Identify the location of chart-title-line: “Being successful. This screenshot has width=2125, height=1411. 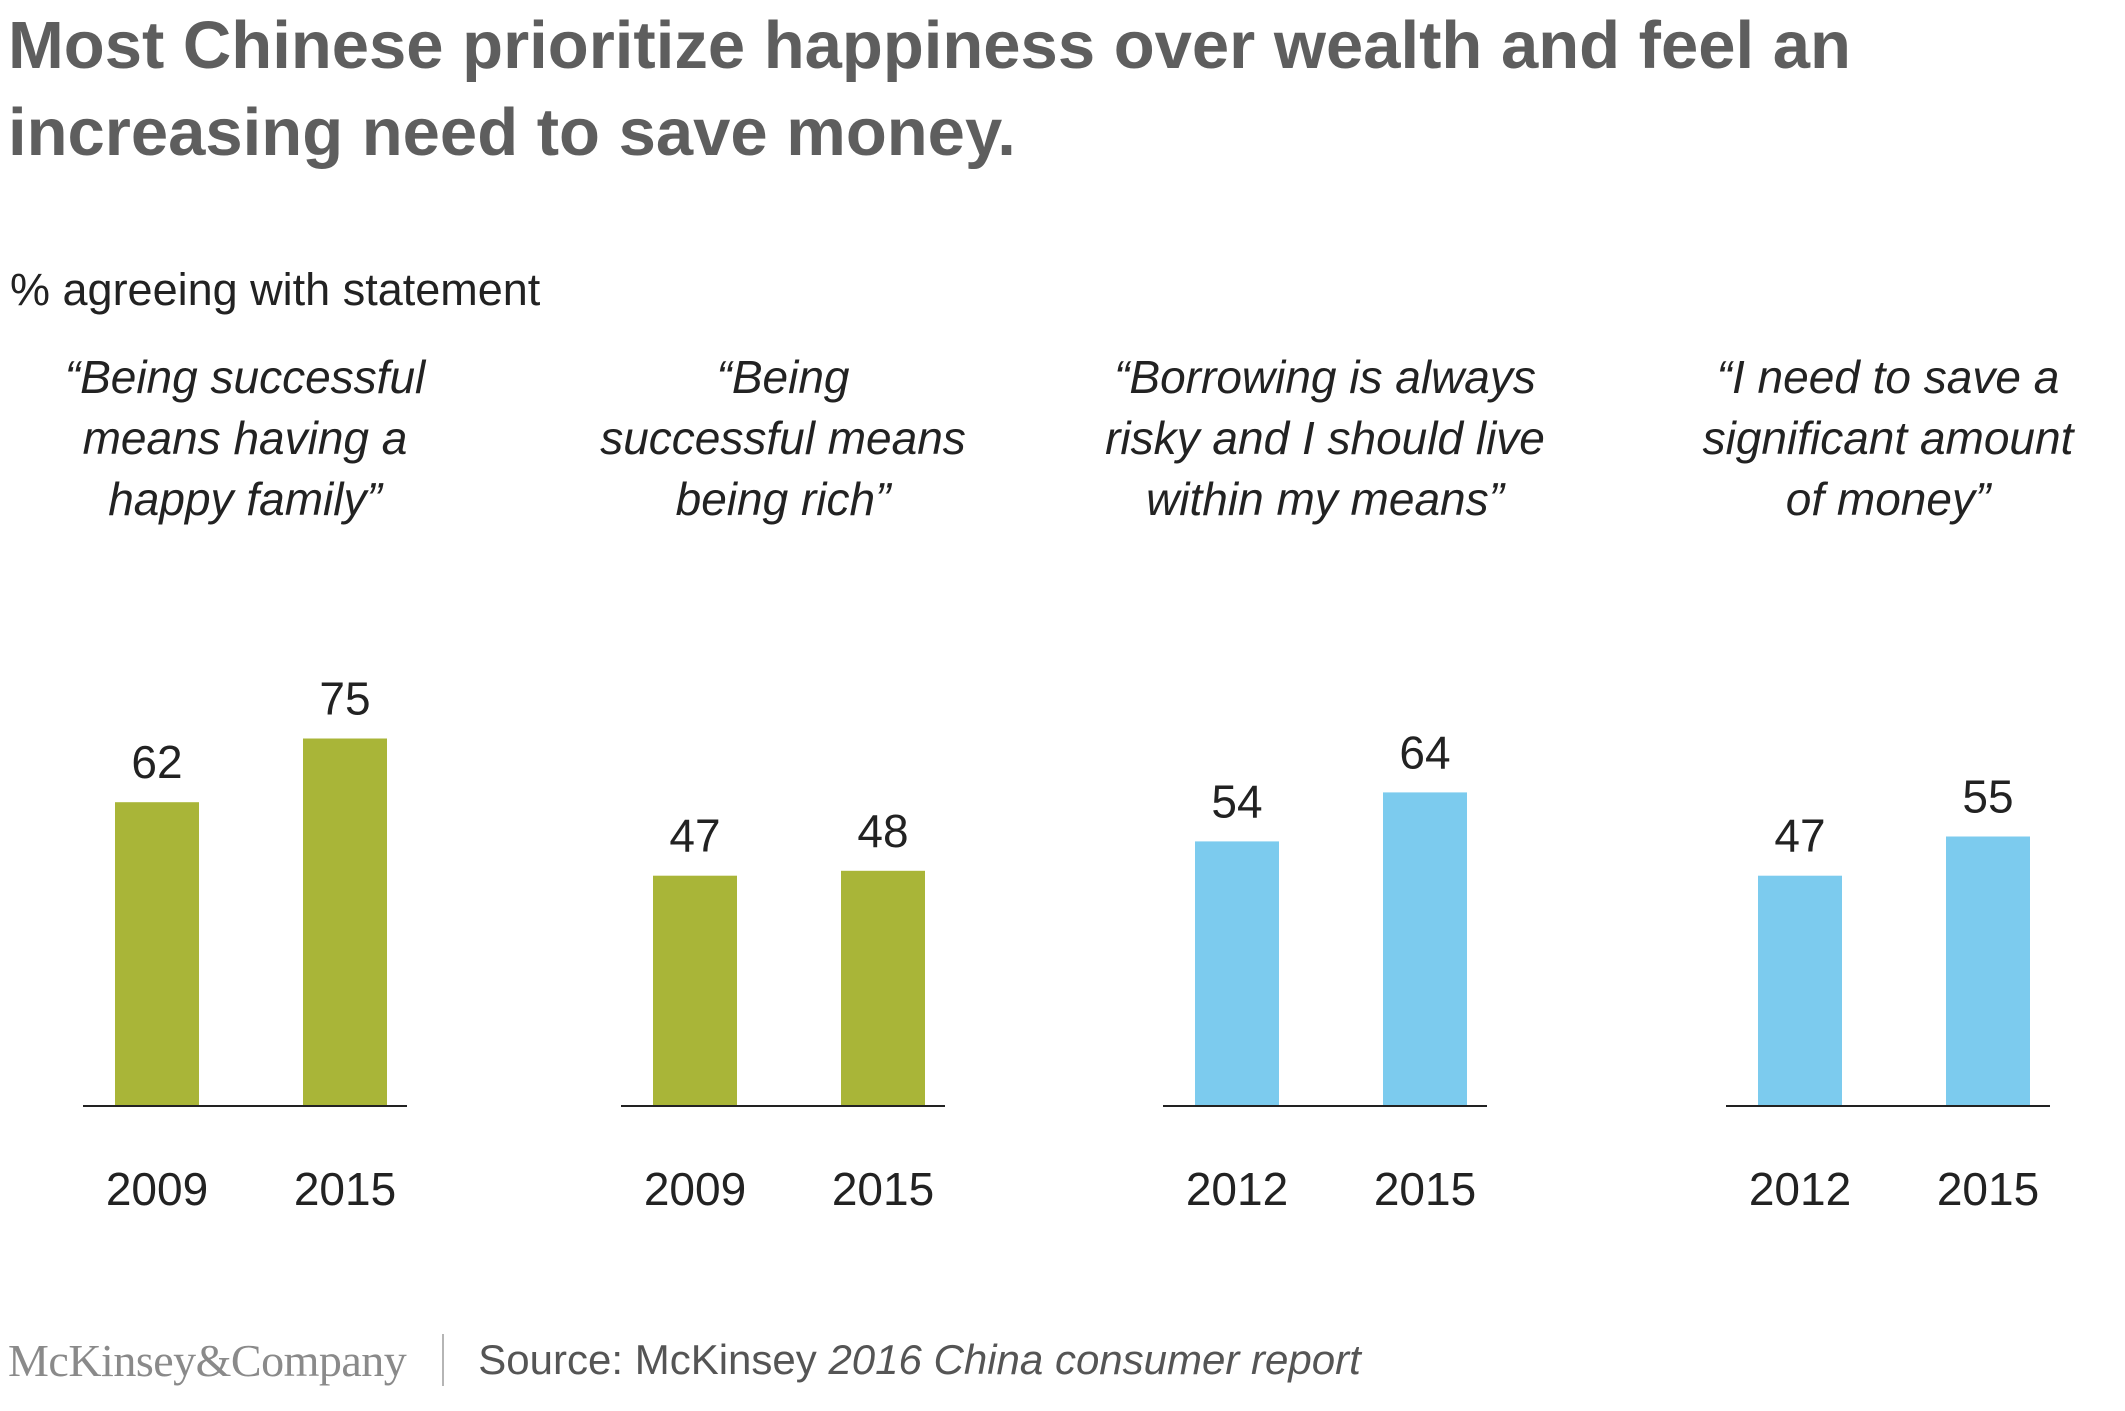
(246, 377).